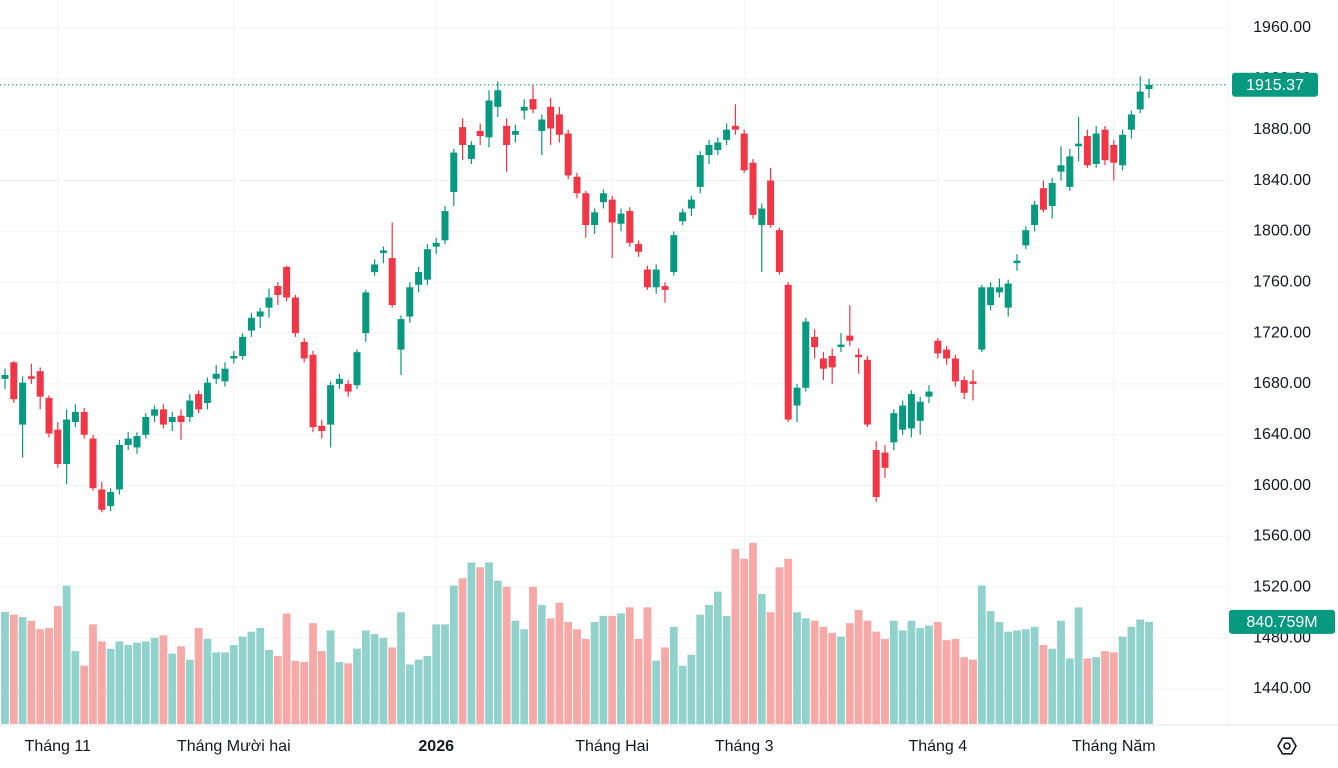  Describe the element at coordinates (1282, 587) in the screenshot. I see `y-tick-label: 1520.00` at that location.